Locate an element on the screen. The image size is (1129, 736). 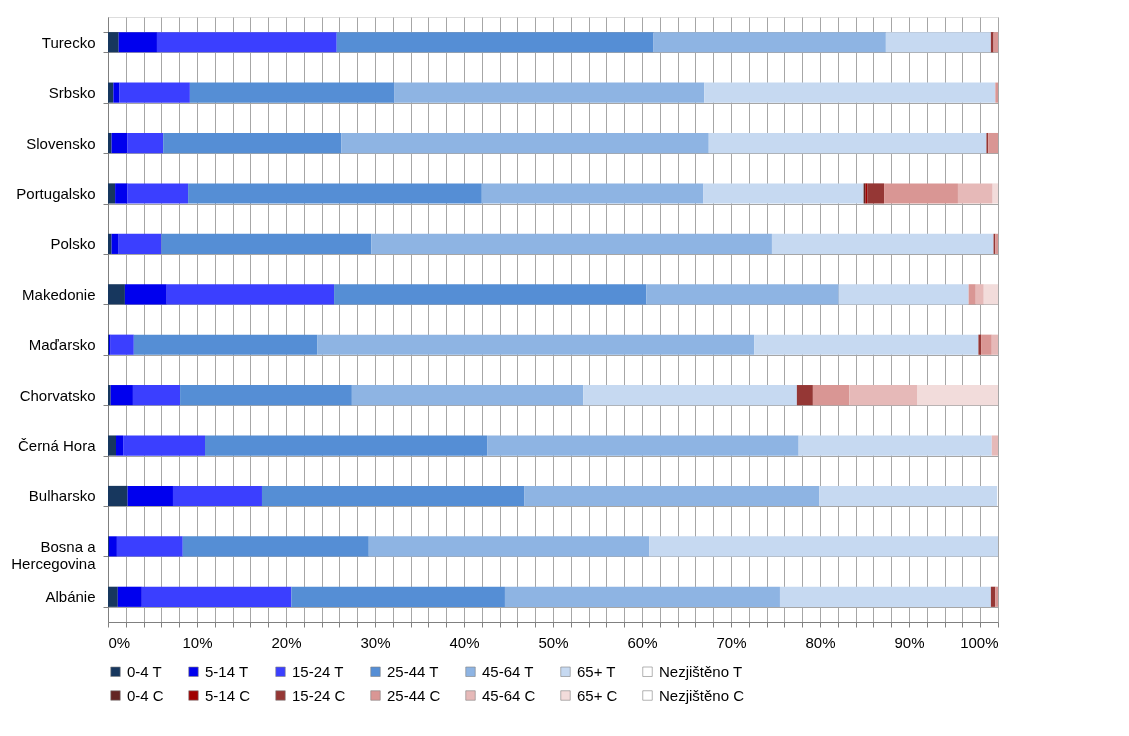
legend-label: 5-14 T is located at coordinates (227, 671).